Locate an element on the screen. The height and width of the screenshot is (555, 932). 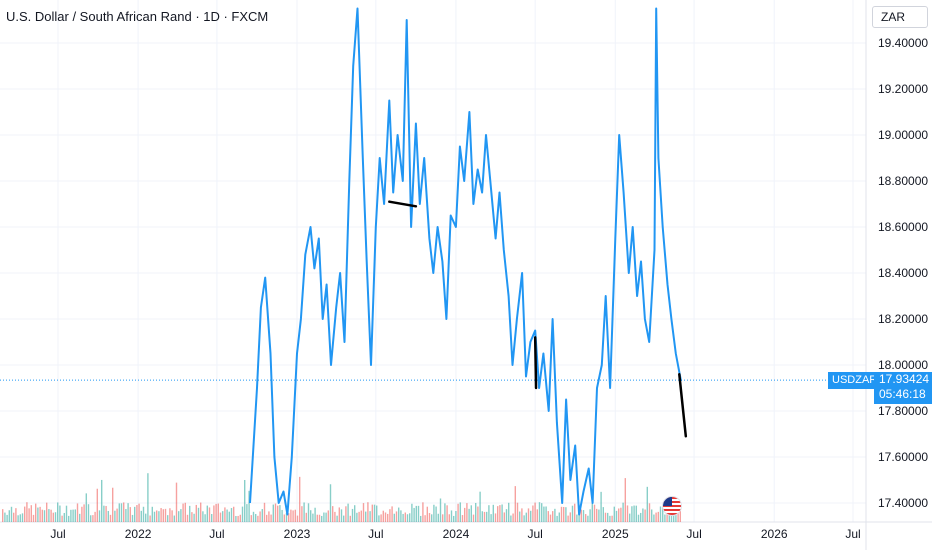
x-tick-label: 2023 is located at coordinates (297, 534).